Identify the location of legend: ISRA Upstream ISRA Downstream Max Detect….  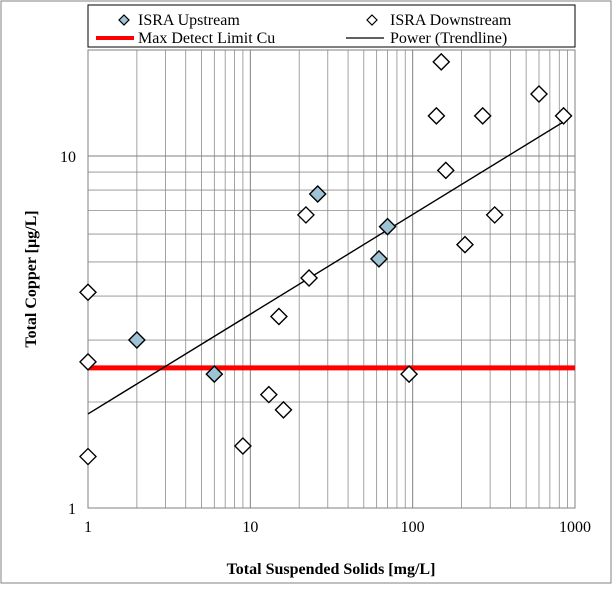
(331, 26).